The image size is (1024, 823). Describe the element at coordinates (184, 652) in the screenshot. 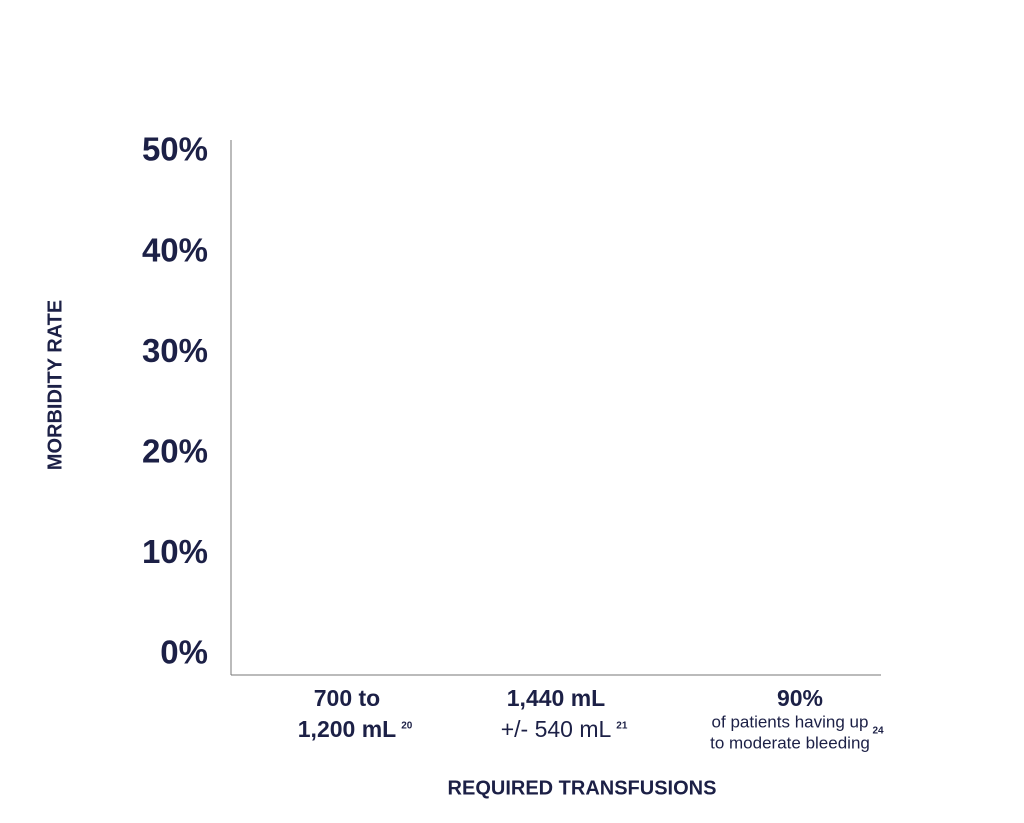

I see `y-tick-label: 0%` at that location.